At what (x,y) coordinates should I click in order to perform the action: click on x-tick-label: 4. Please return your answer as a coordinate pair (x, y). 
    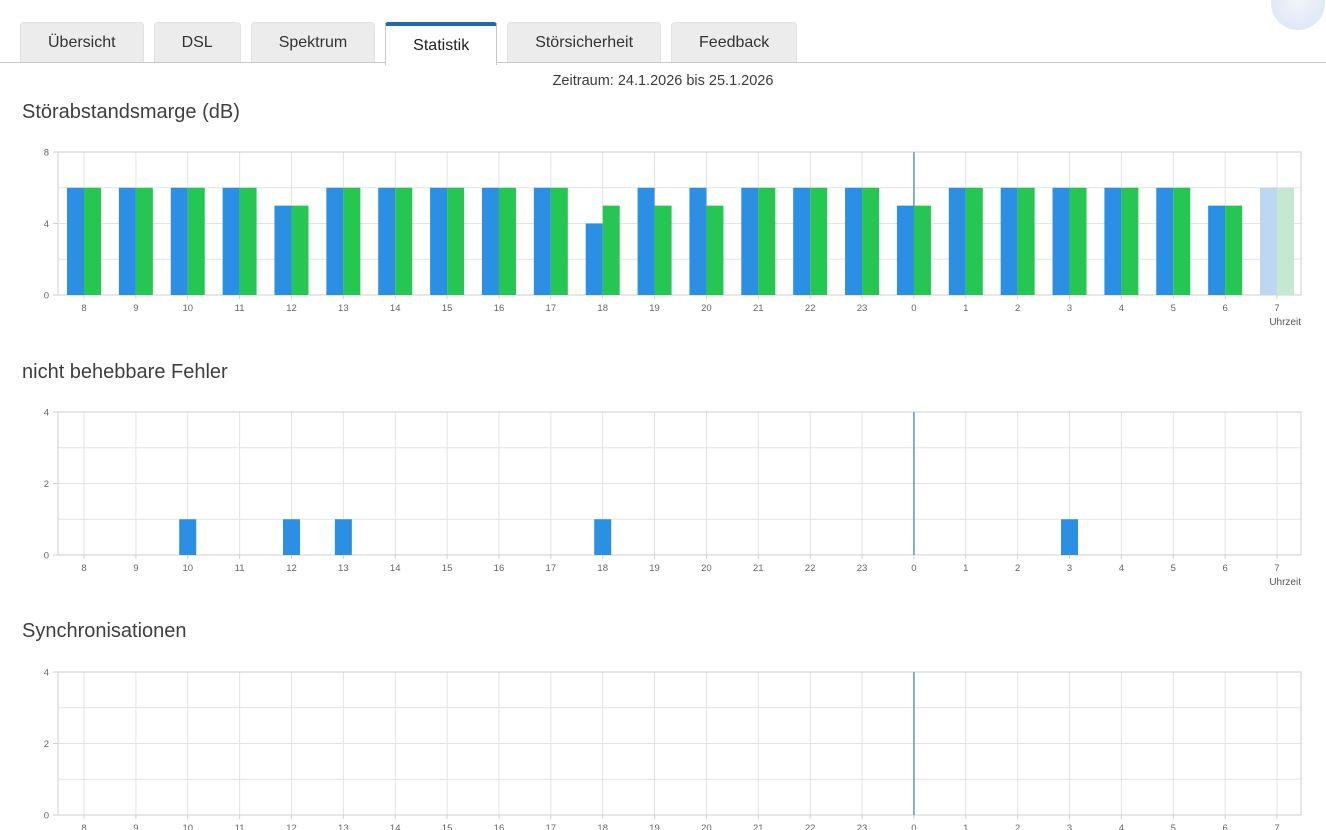
    Looking at the image, I should click on (1121, 308).